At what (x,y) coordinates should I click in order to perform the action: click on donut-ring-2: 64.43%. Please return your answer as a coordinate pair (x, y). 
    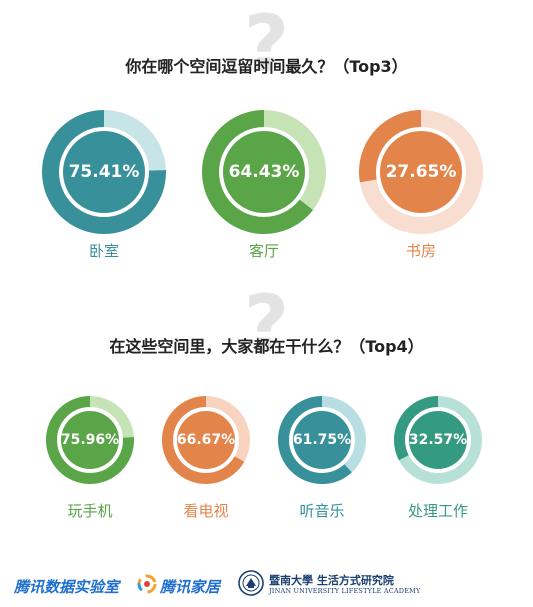
    Looking at the image, I should click on (264, 172).